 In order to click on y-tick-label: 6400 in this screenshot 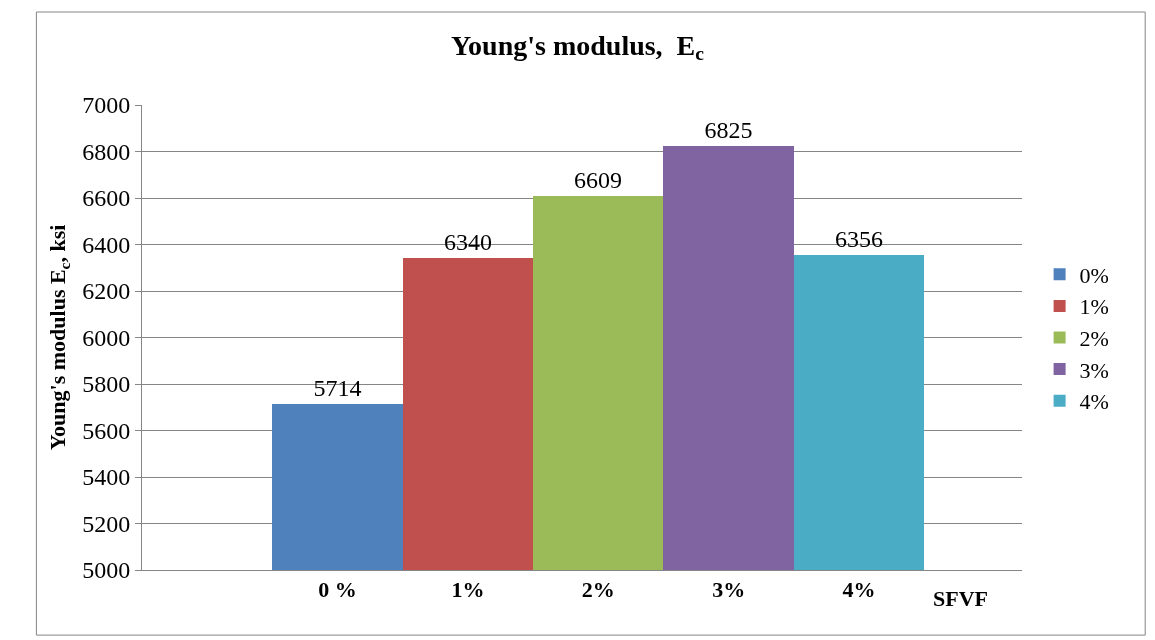, I will do `click(106, 244)`.